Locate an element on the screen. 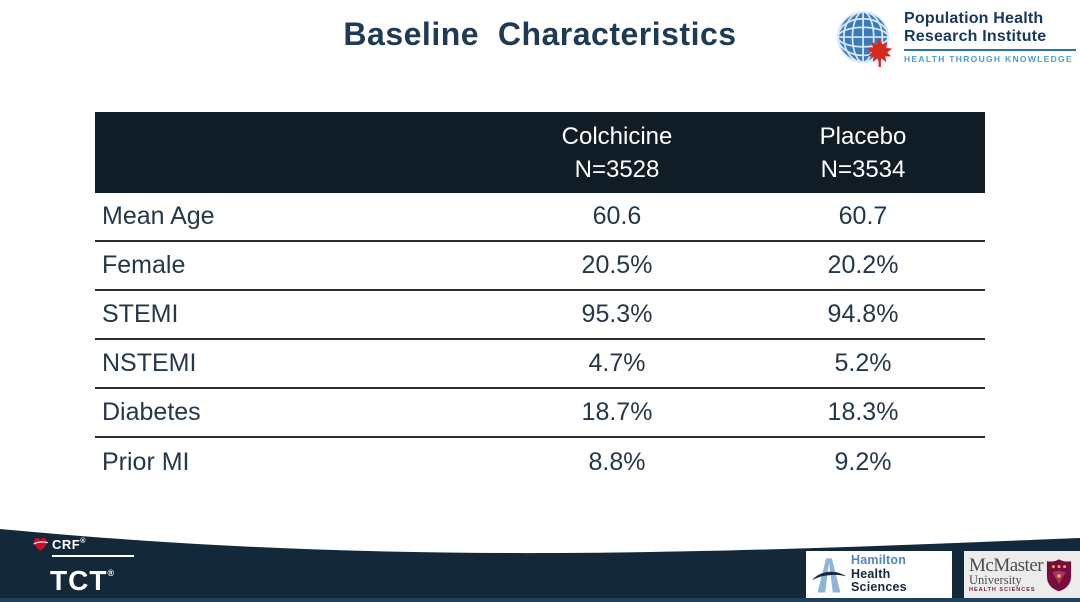 Image resolution: width=1080 pixels, height=602 pixels. row-colchicine-value: 20.5% is located at coordinates (617, 265).